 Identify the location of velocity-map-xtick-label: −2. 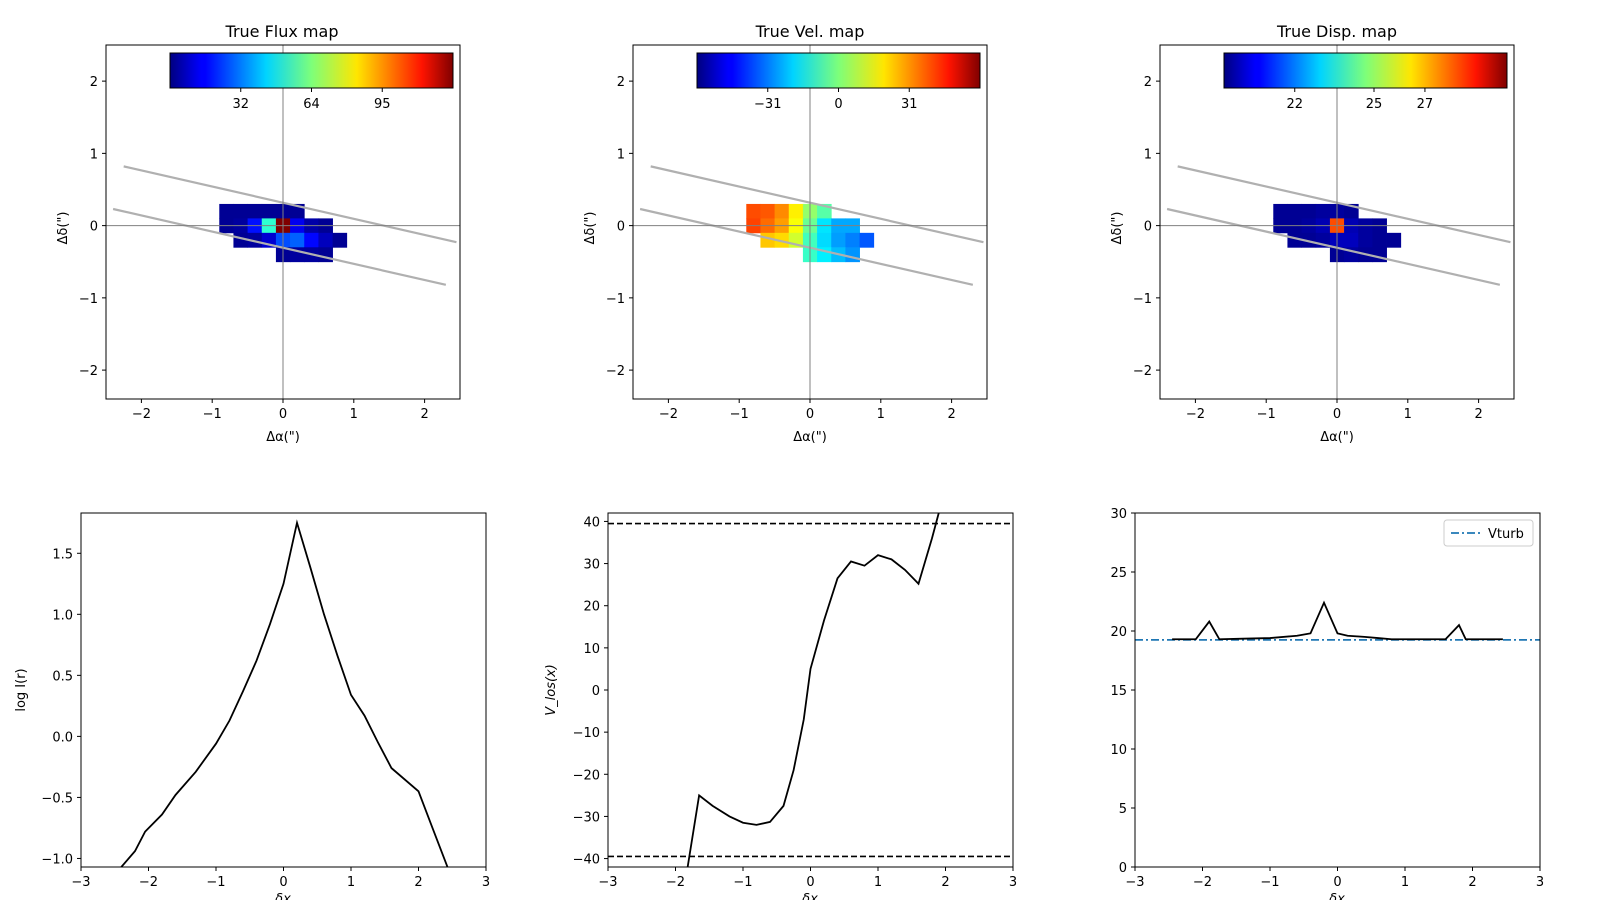
(668, 414).